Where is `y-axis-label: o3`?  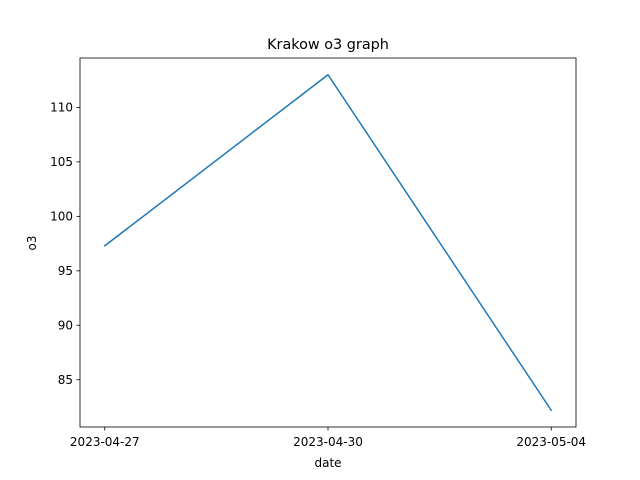
y-axis-label: o3 is located at coordinates (32, 243).